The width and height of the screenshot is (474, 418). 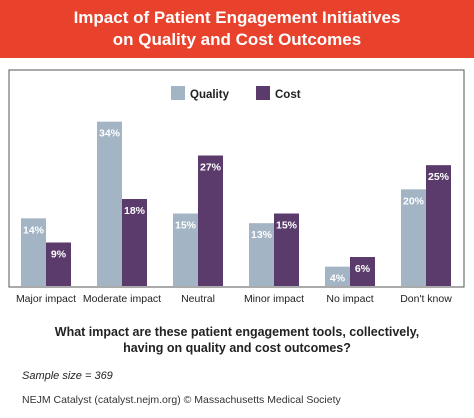 I want to click on data-label-quality-4: 4%, so click(x=338, y=279).